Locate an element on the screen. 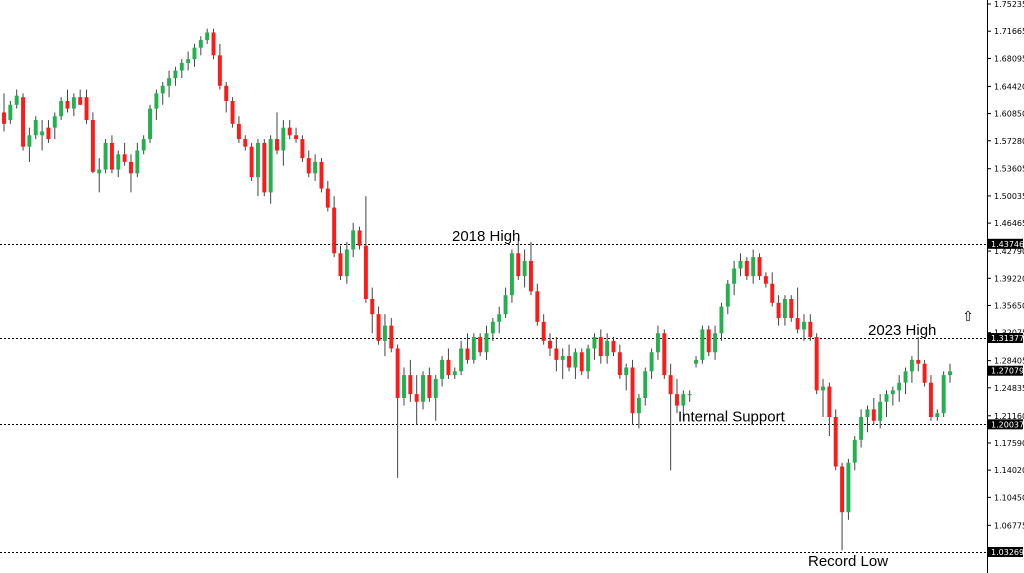  y-tick-label: 1.10450 is located at coordinates (1009, 497).